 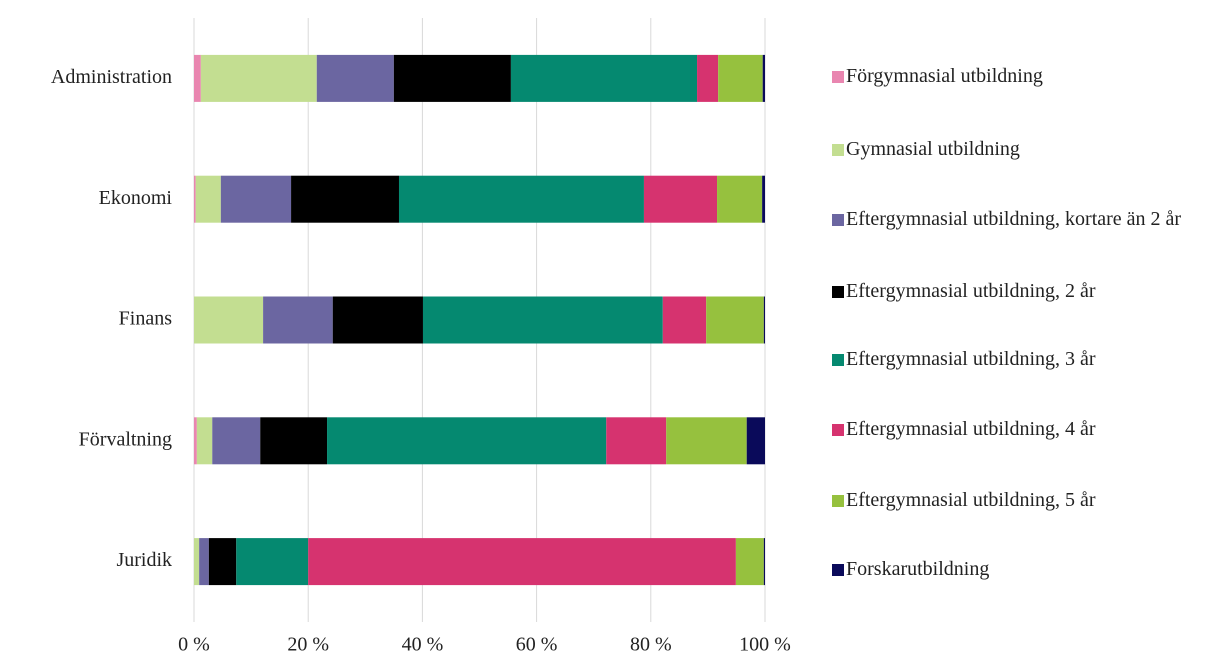 What do you see at coordinates (944, 76) in the screenshot?
I see `legend-label: Förgymnasial utbildning` at bounding box center [944, 76].